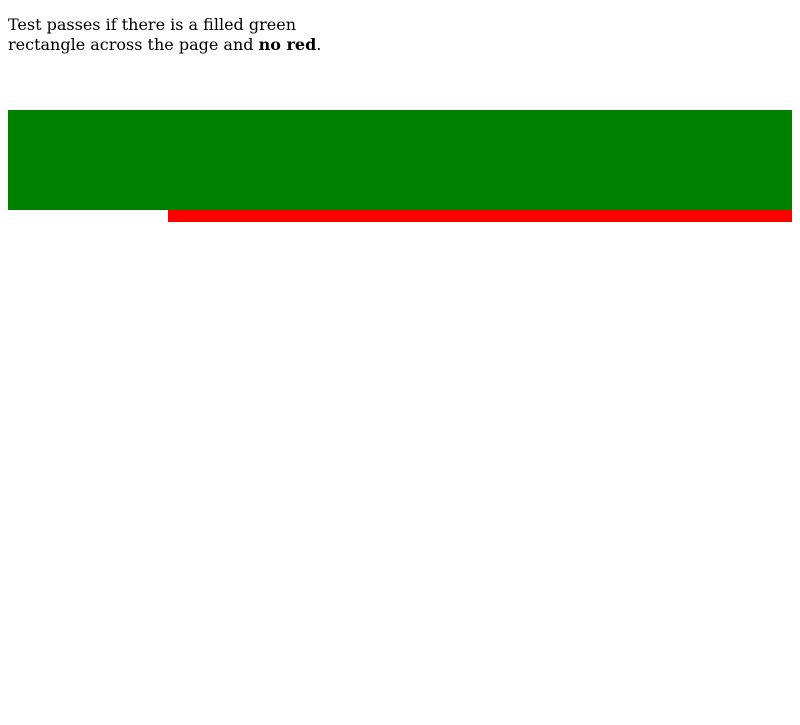  What do you see at coordinates (319, 44) in the screenshot?
I see `instructions-period: .` at bounding box center [319, 44].